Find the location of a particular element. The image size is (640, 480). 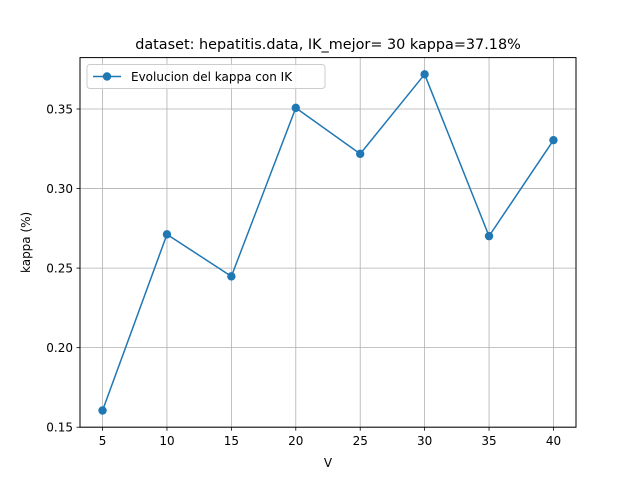

x-tick-label: 35 is located at coordinates (488, 441).